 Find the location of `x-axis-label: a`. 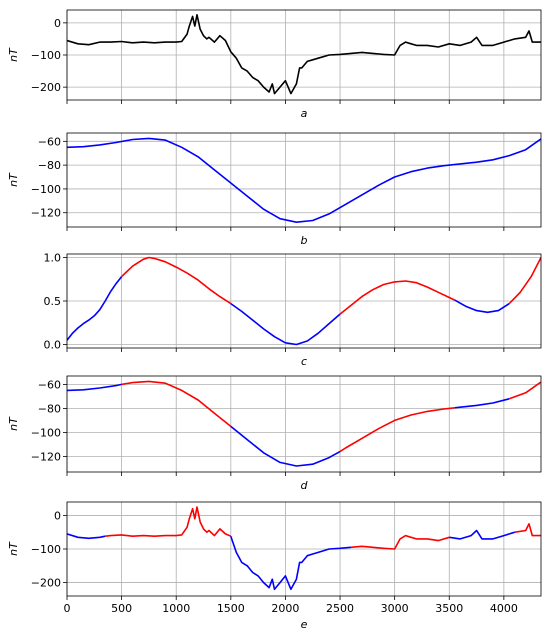

x-axis-label: a is located at coordinates (304, 113).